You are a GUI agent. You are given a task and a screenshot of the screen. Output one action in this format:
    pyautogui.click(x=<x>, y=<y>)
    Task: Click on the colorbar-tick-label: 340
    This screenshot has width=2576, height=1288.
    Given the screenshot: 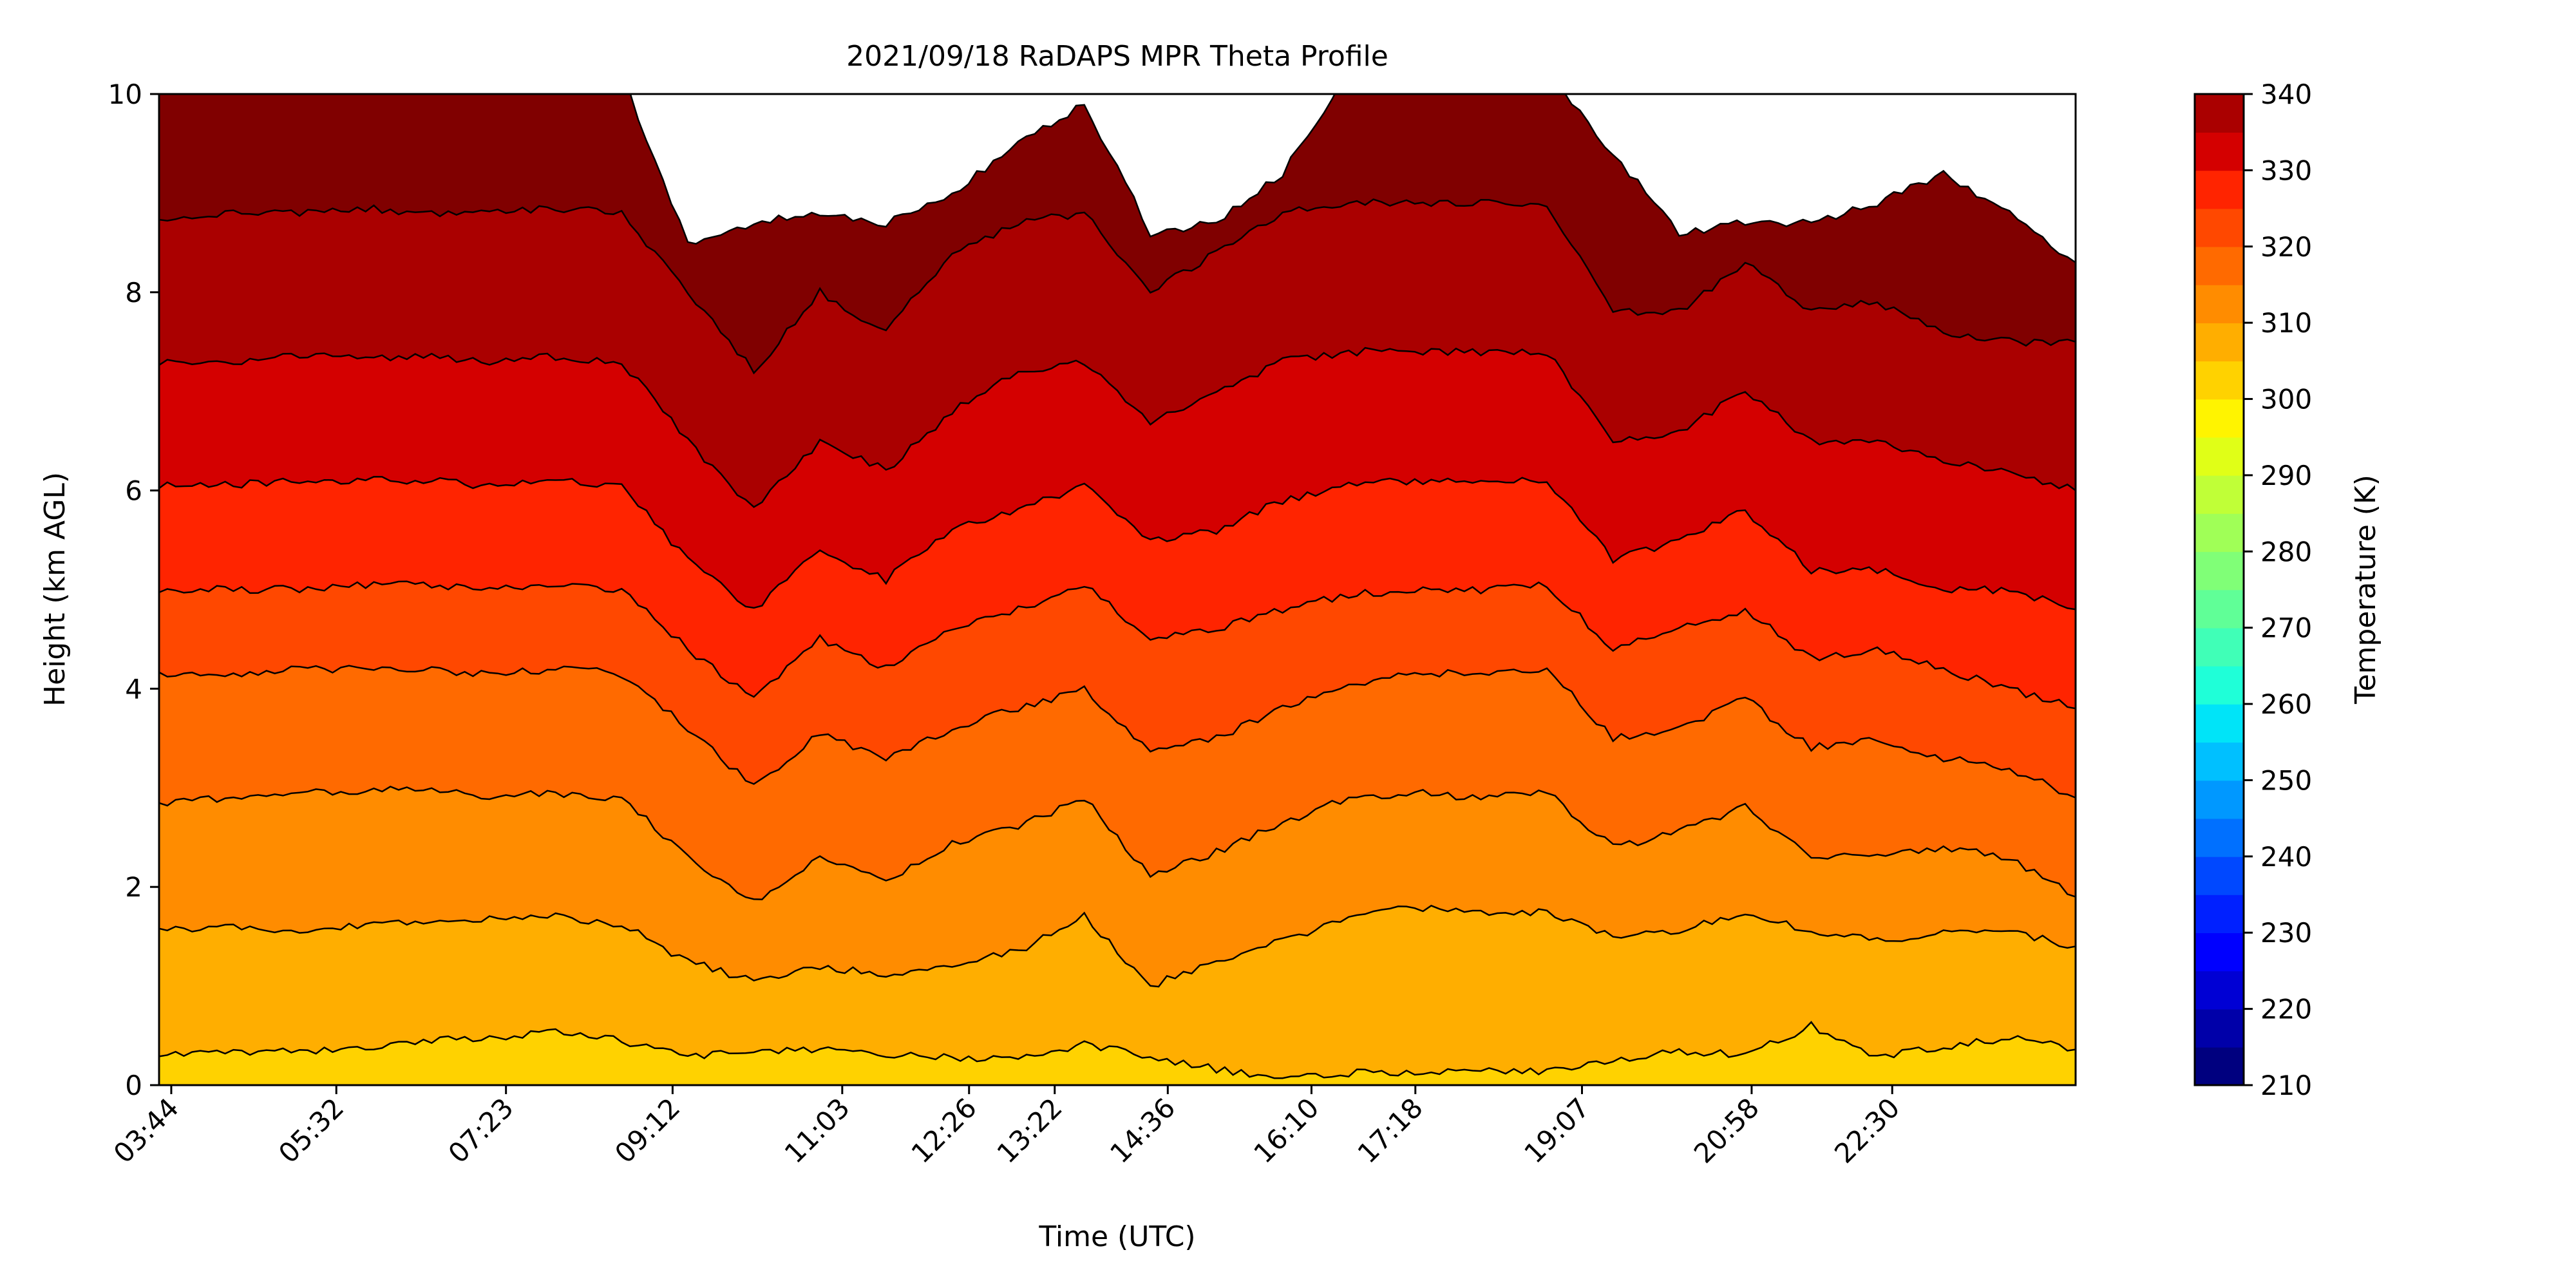 What is the action you would take?
    pyautogui.click(x=2286, y=95)
    